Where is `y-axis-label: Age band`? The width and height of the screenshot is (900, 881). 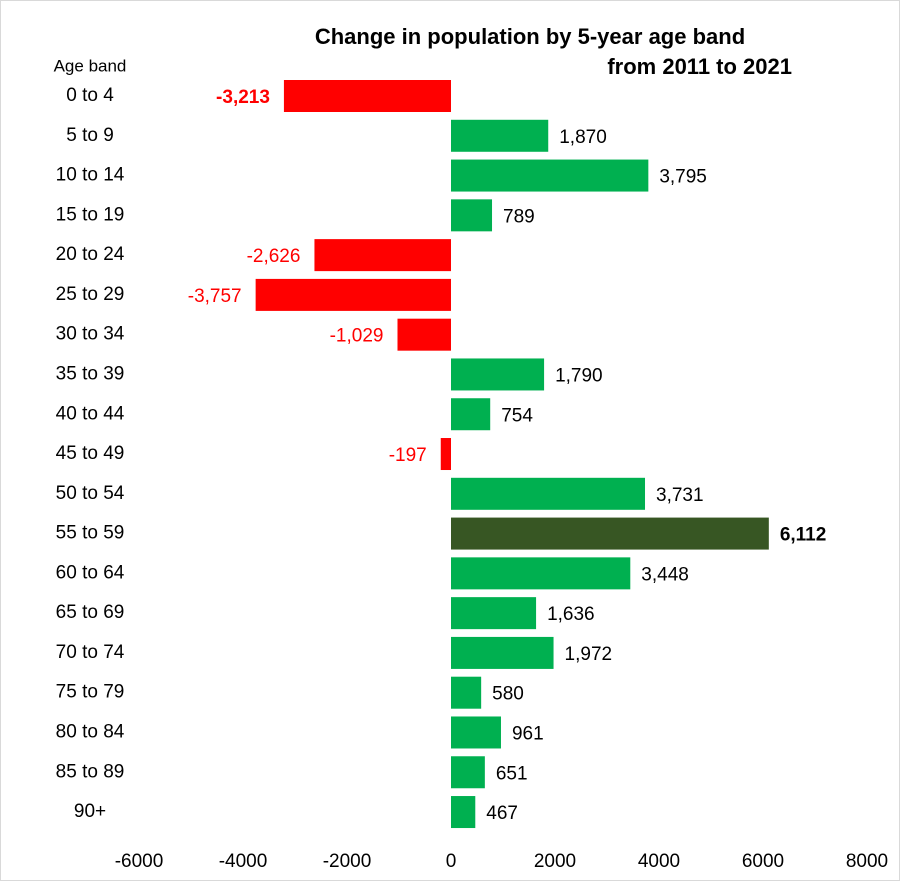 y-axis-label: Age band is located at coordinates (90, 65).